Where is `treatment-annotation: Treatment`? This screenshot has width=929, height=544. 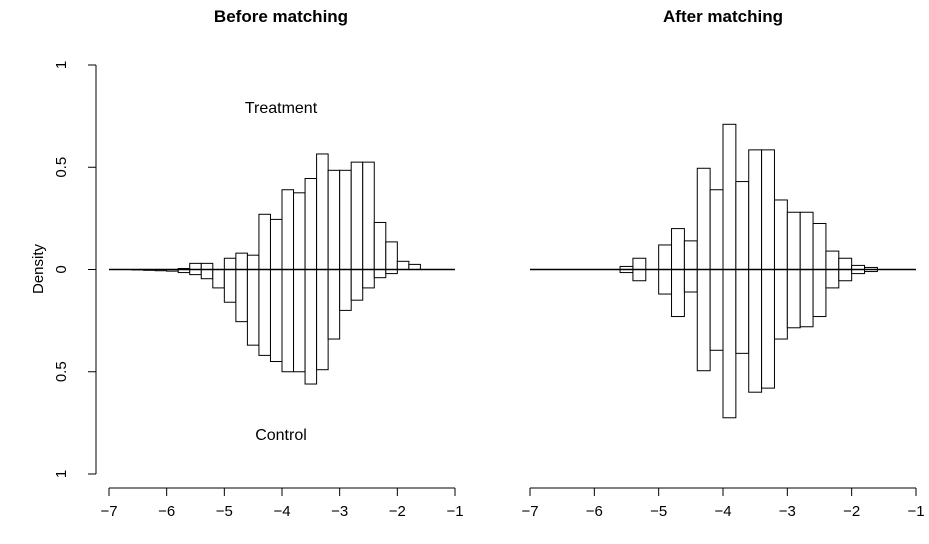 treatment-annotation: Treatment is located at coordinates (281, 108).